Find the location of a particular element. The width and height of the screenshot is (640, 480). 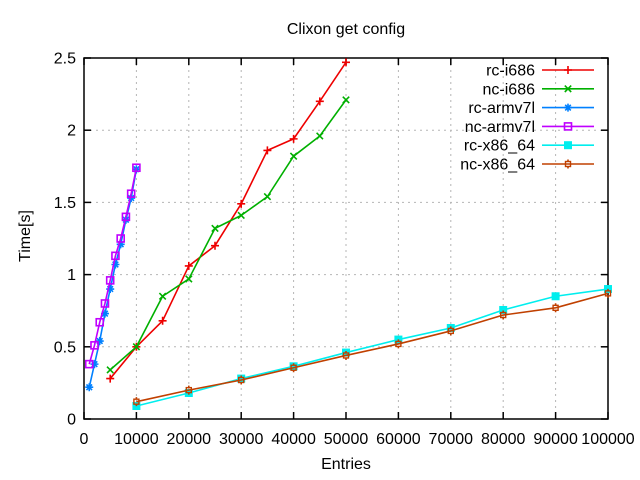

legend-entry-nc-armv7l: nc-armv7l is located at coordinates (529, 127).